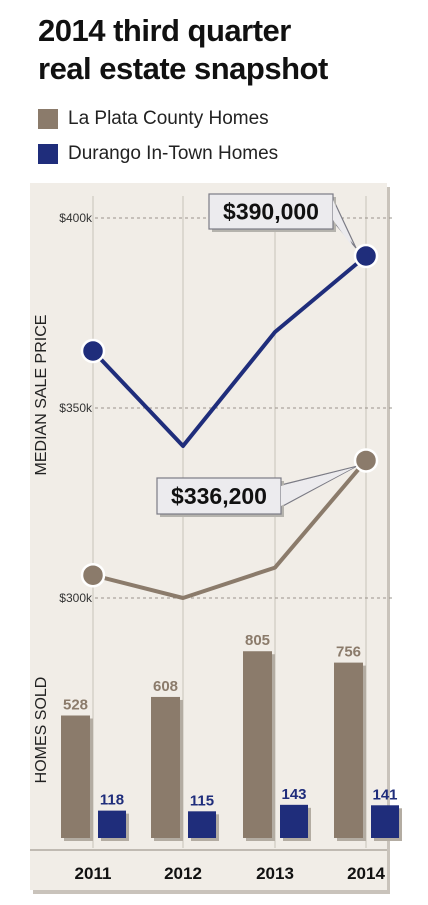  I want to click on data-point-0-2011, so click(93, 351).